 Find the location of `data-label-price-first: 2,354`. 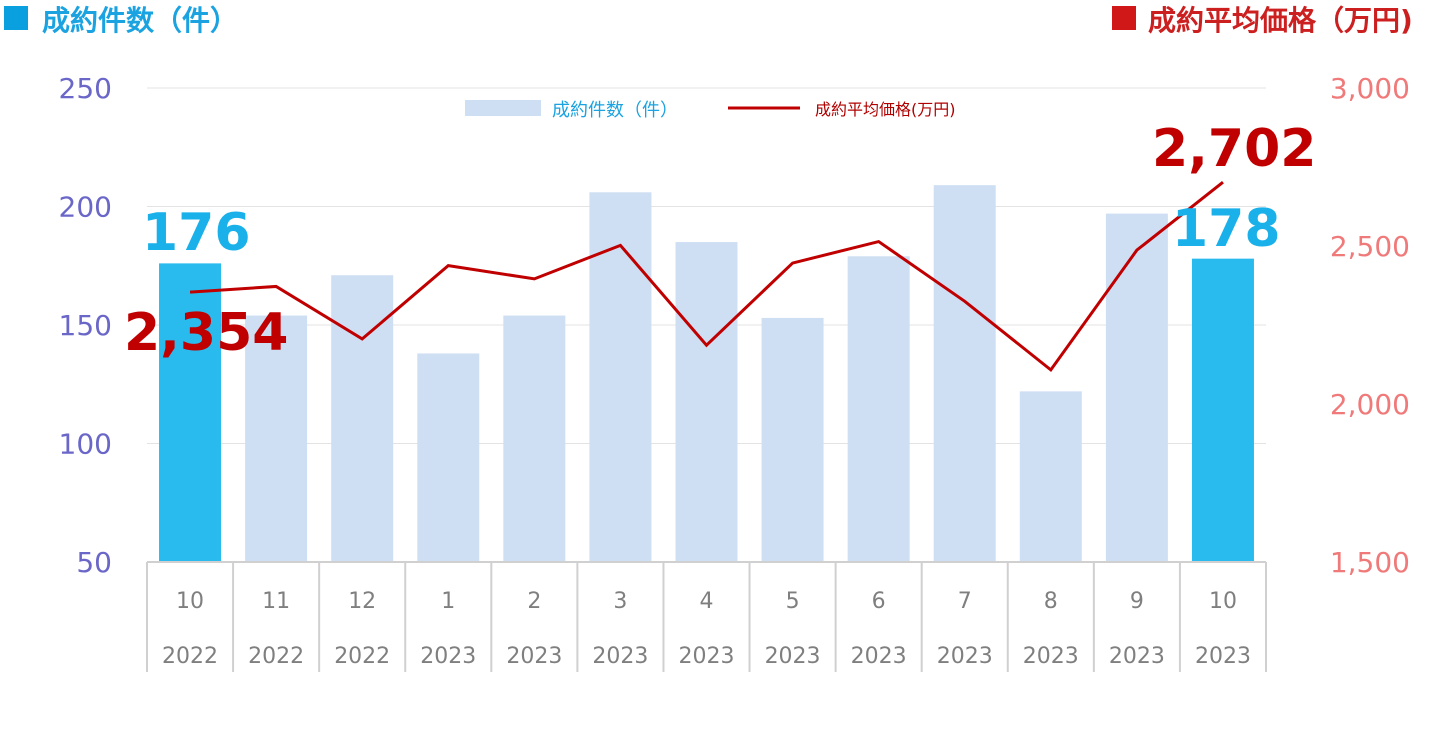

data-label-price-first: 2,354 is located at coordinates (206, 333).